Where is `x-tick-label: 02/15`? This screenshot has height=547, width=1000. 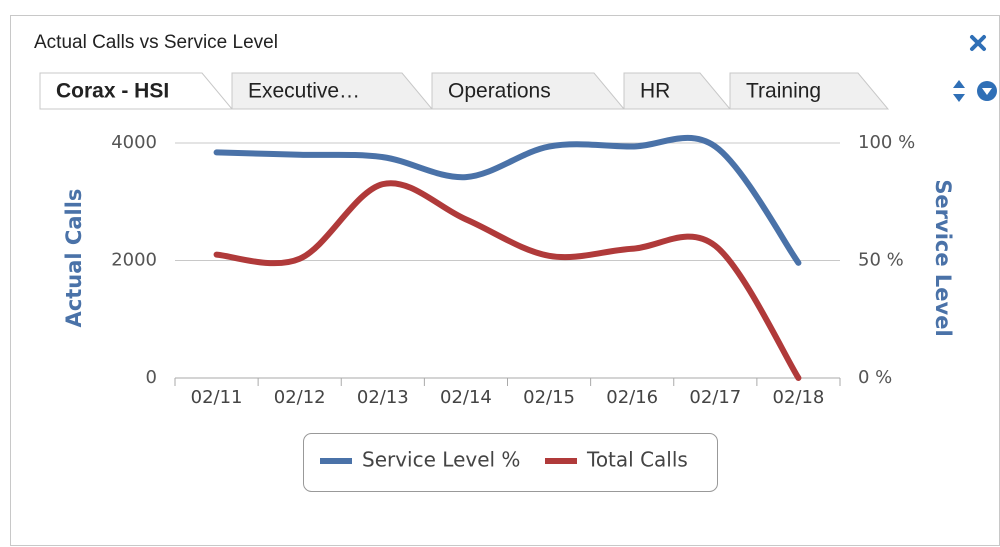 x-tick-label: 02/15 is located at coordinates (549, 397).